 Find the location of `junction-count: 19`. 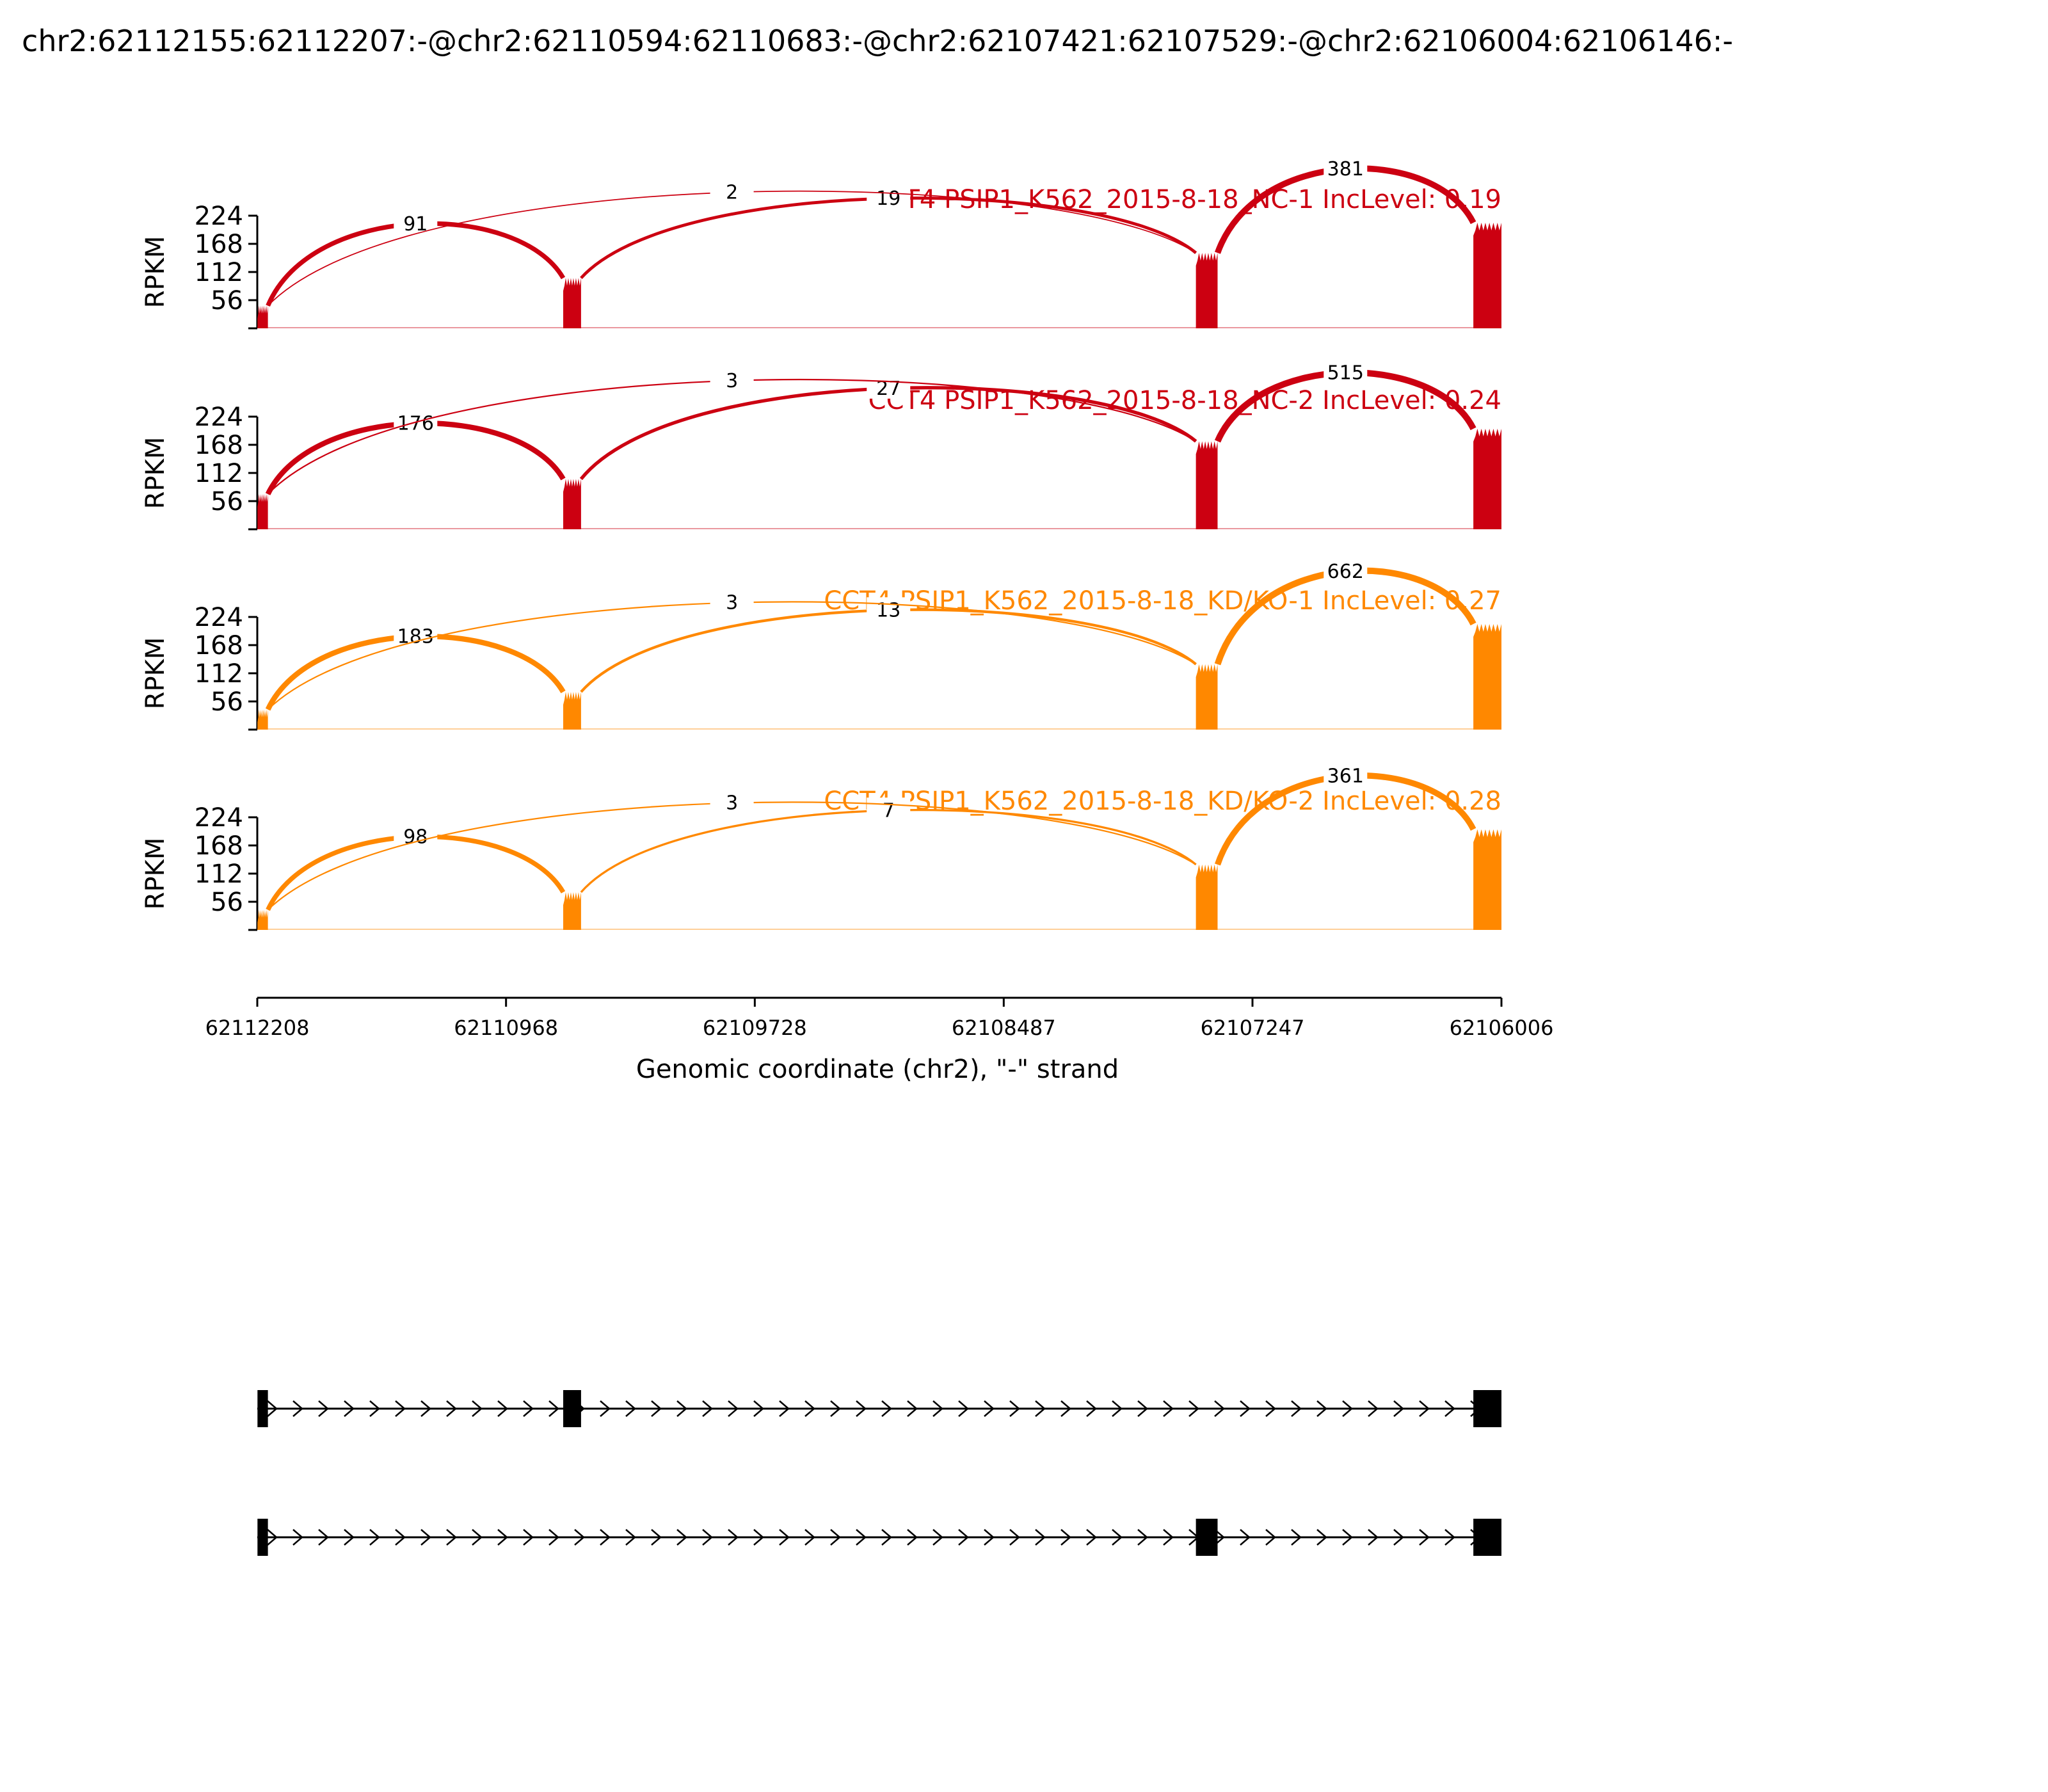

junction-count: 19 is located at coordinates (888, 199).